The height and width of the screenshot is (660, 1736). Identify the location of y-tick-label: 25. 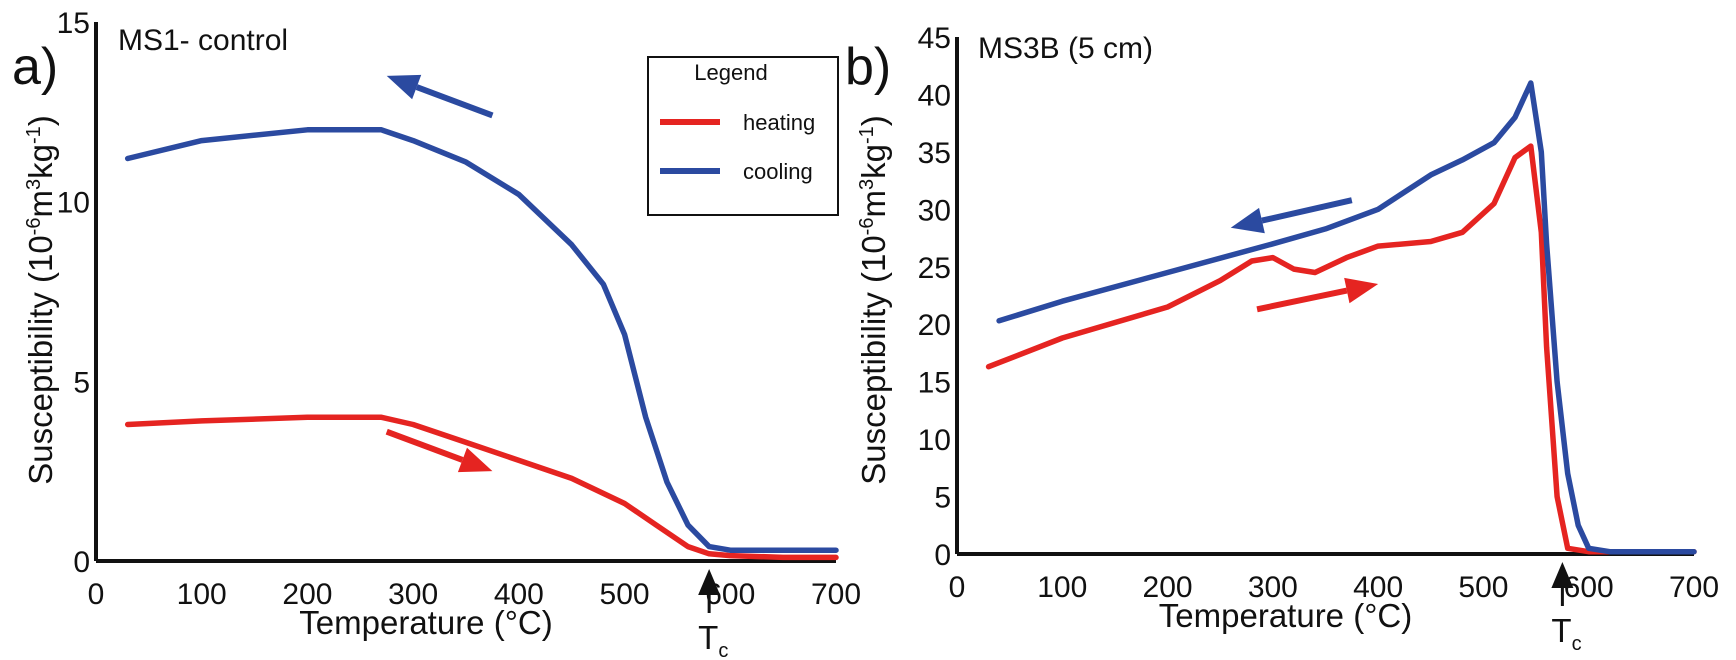
(934, 268).